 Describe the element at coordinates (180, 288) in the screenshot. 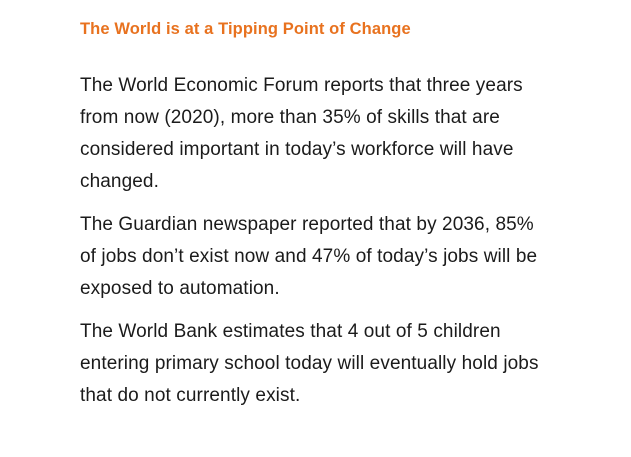

I see `text-line: exposed to automation.` at that location.